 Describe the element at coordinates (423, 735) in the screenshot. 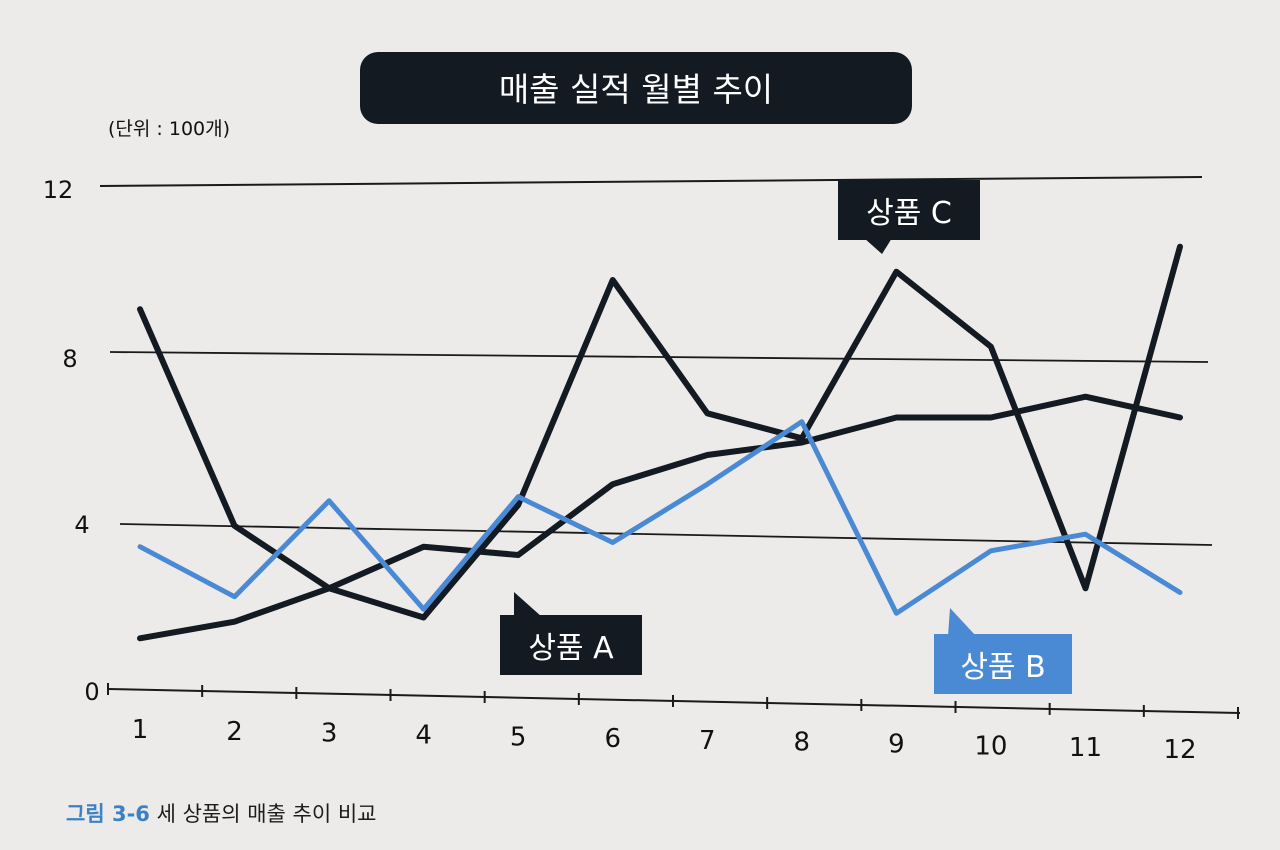

I see `x-tick-label: 4` at that location.